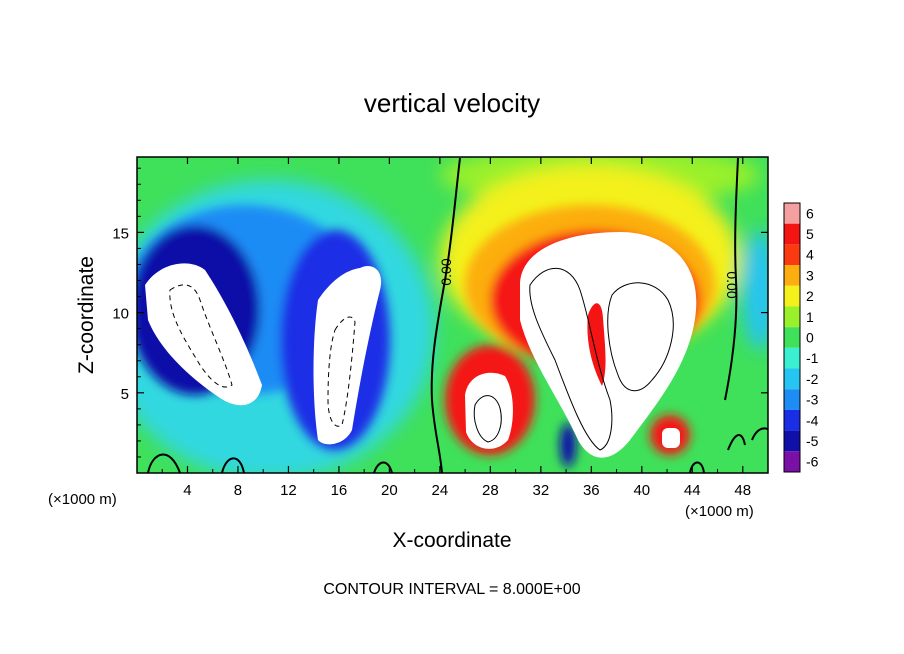 Image resolution: width=904 pixels, height=654 pixels. Describe the element at coordinates (810, 255) in the screenshot. I see `colorbar-label: 4` at that location.